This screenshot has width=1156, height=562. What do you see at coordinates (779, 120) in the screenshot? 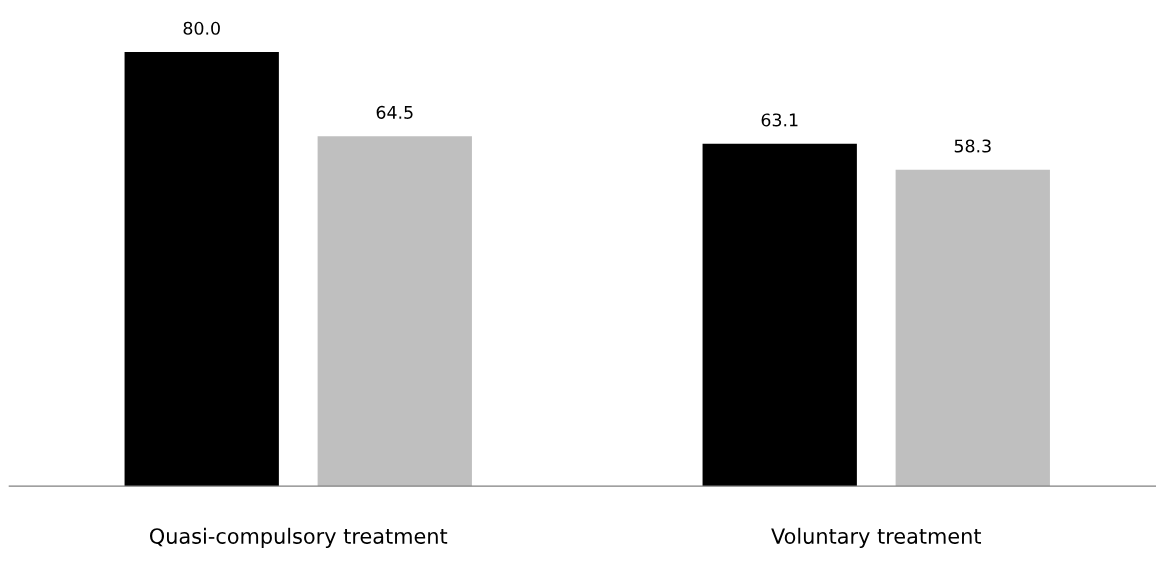
I see `data-label: 63.1` at bounding box center [779, 120].